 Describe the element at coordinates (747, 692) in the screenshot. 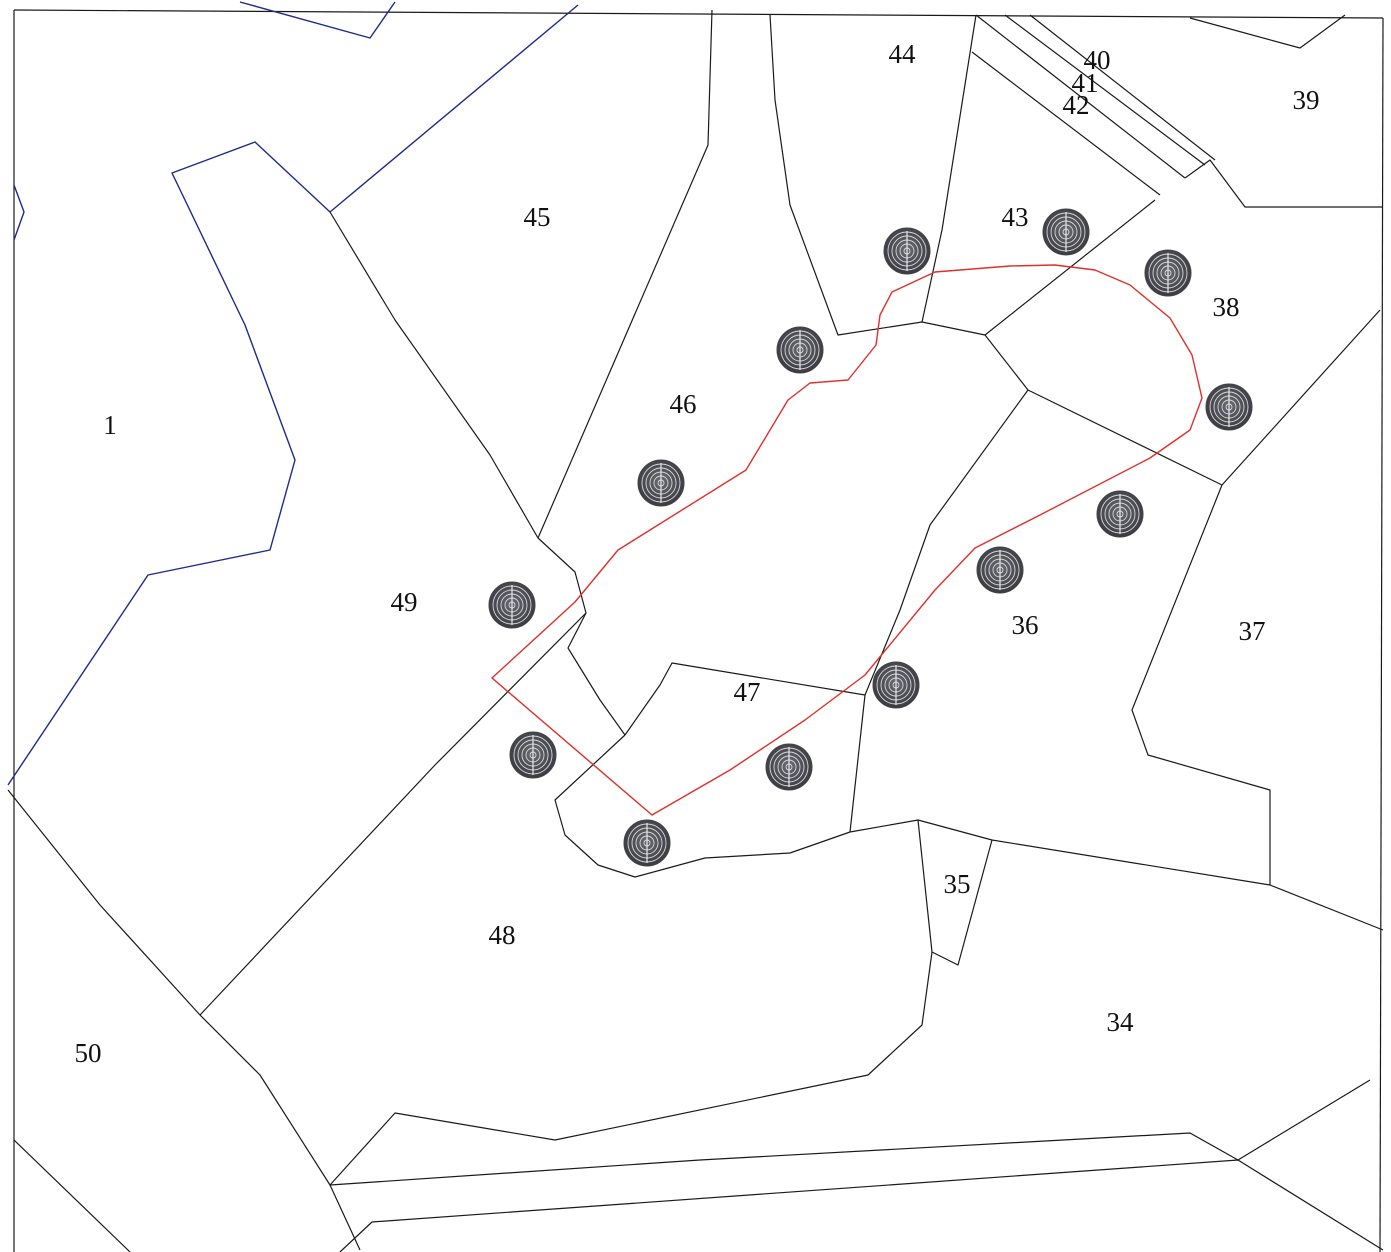

I see `parcel-label-47: 47` at that location.